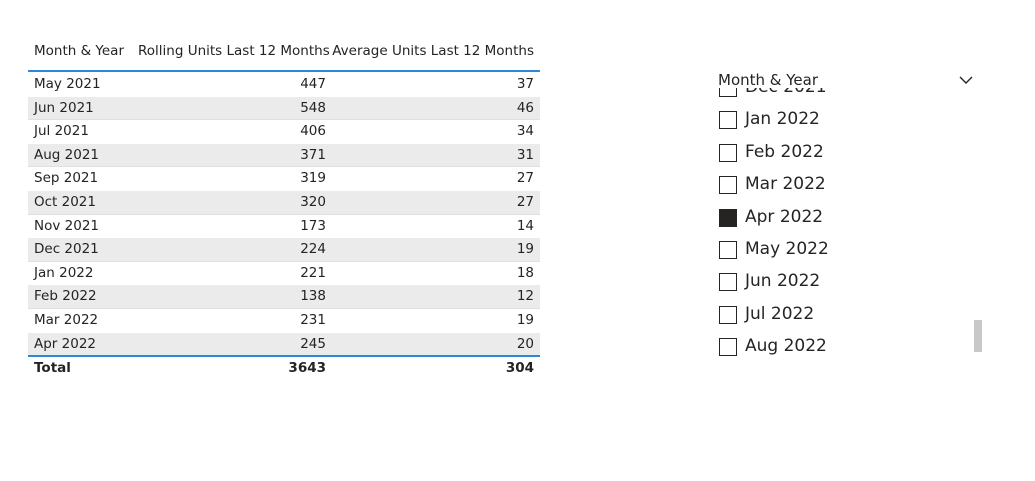  Describe the element at coordinates (313, 320) in the screenshot. I see `table-cell: 231` at that location.